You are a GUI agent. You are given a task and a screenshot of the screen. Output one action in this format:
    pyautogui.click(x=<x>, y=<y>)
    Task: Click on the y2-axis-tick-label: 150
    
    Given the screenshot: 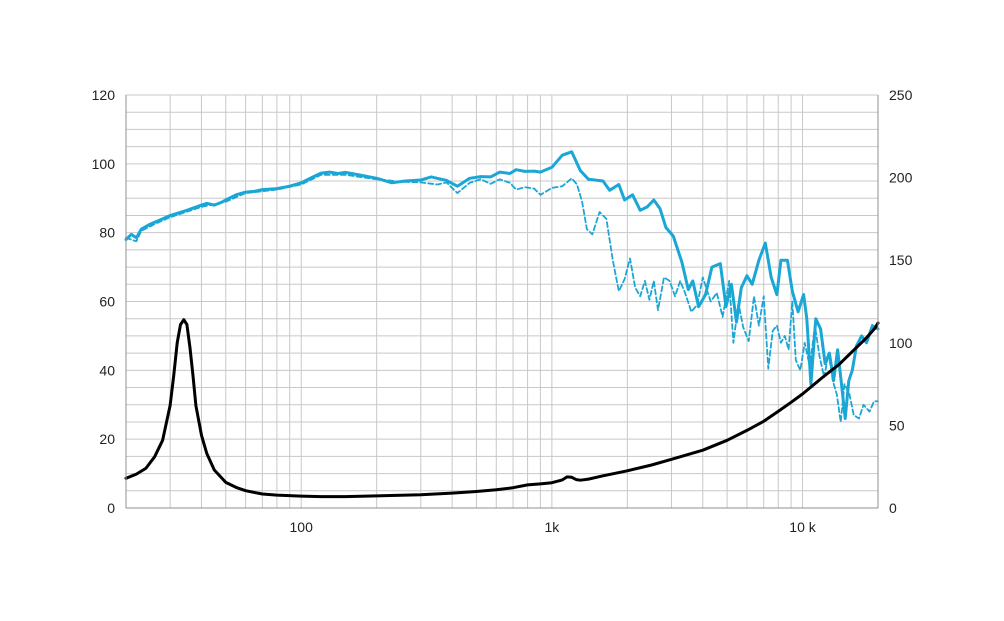 What is the action you would take?
    pyautogui.click(x=901, y=260)
    